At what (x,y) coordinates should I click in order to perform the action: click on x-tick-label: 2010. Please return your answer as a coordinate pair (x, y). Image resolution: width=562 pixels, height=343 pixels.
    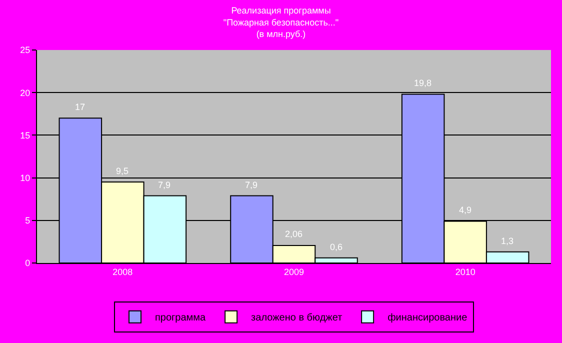
    Looking at the image, I should click on (465, 271).